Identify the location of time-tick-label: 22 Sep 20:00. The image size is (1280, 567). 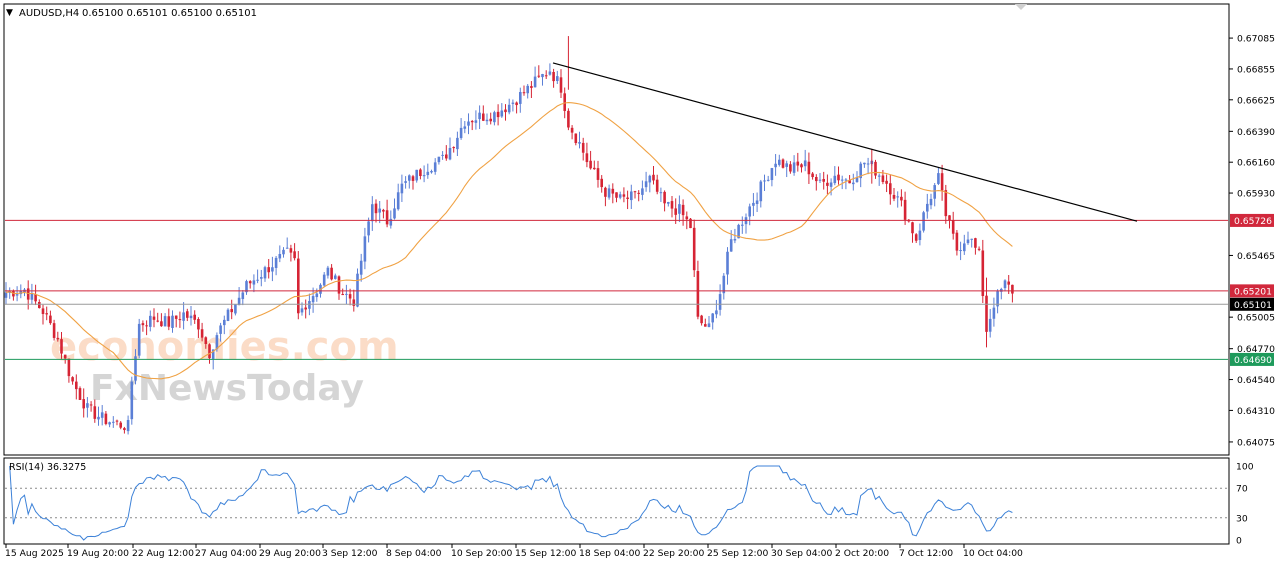
(673, 553).